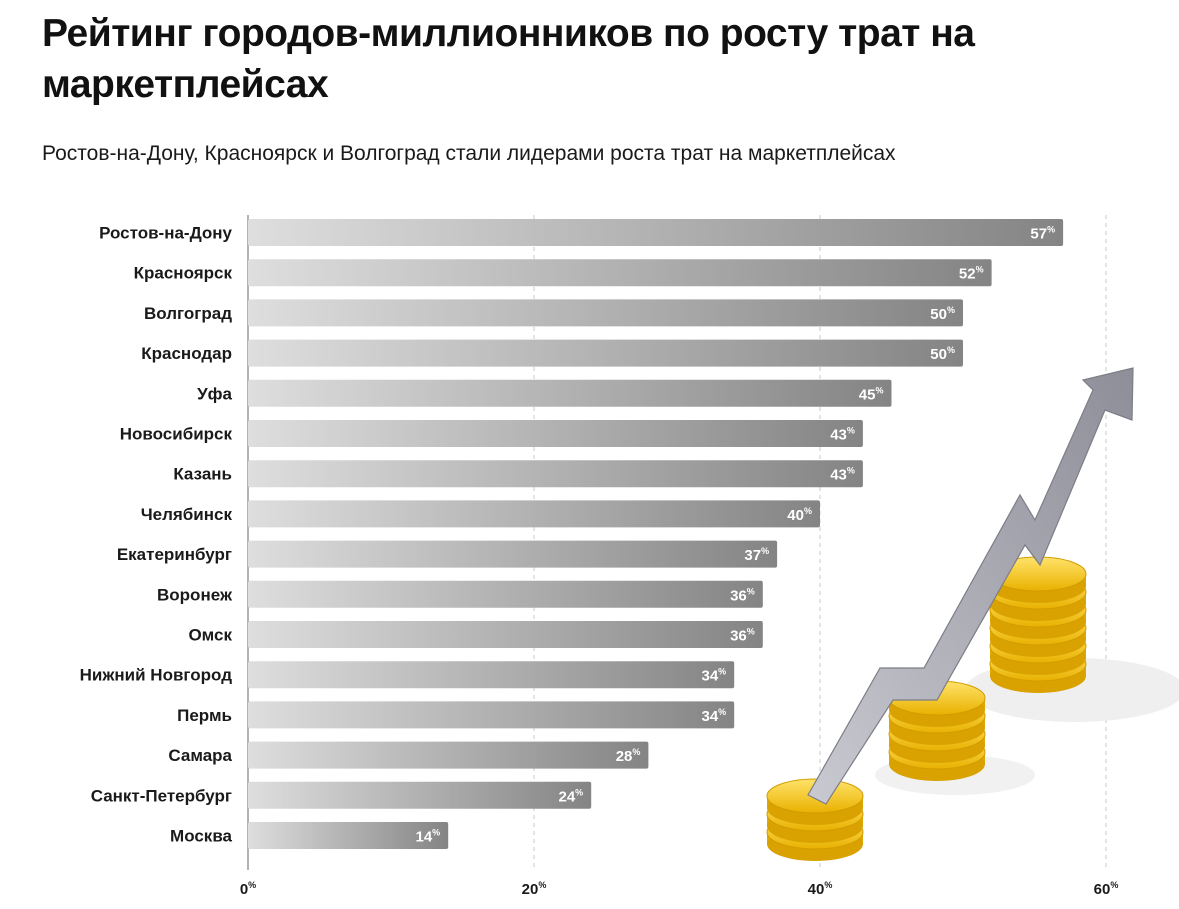  Describe the element at coordinates (201, 836) in the screenshot. I see `category-label: Москва` at that location.